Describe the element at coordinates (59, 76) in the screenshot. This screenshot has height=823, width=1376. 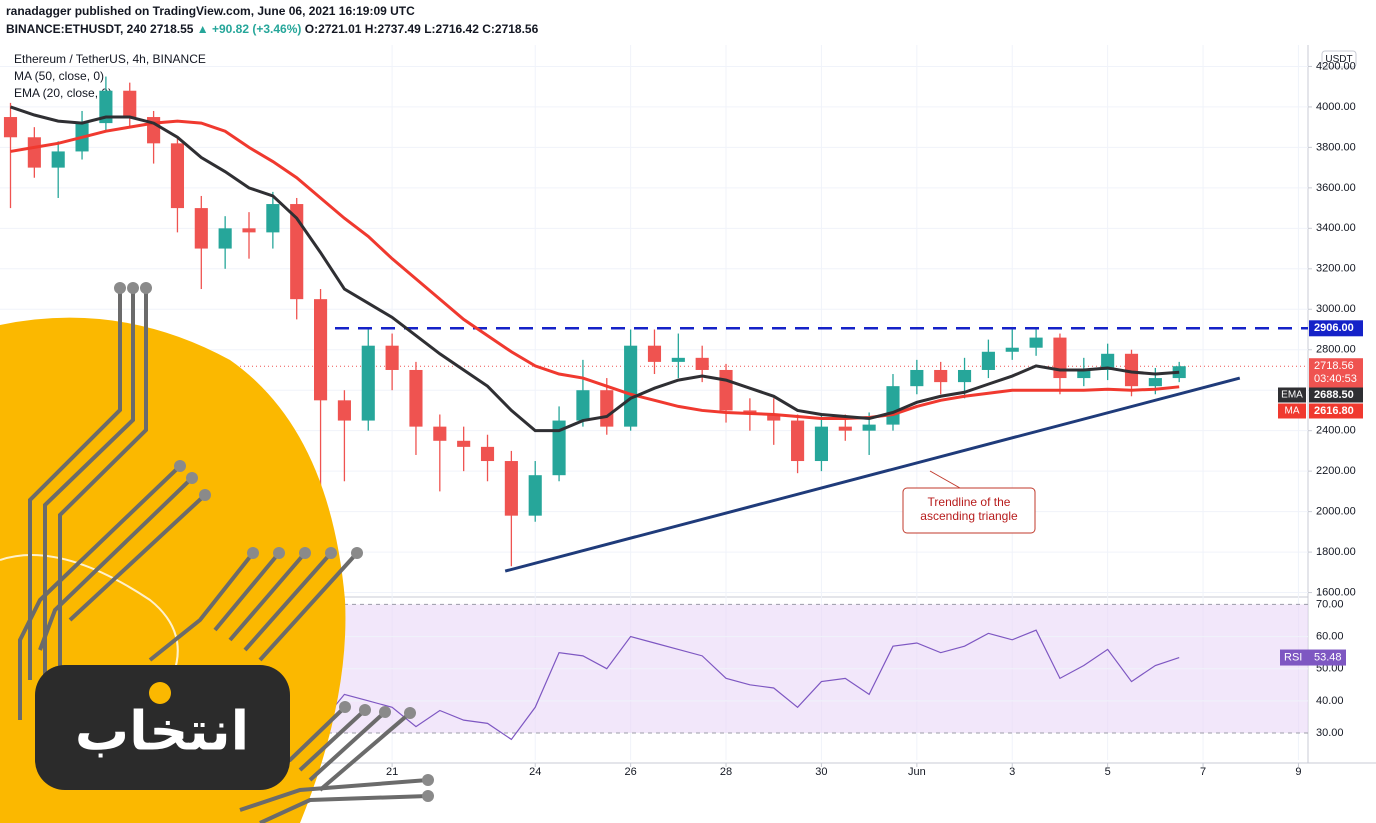
I see `legend-entry: MA (50, close, 0)` at that location.